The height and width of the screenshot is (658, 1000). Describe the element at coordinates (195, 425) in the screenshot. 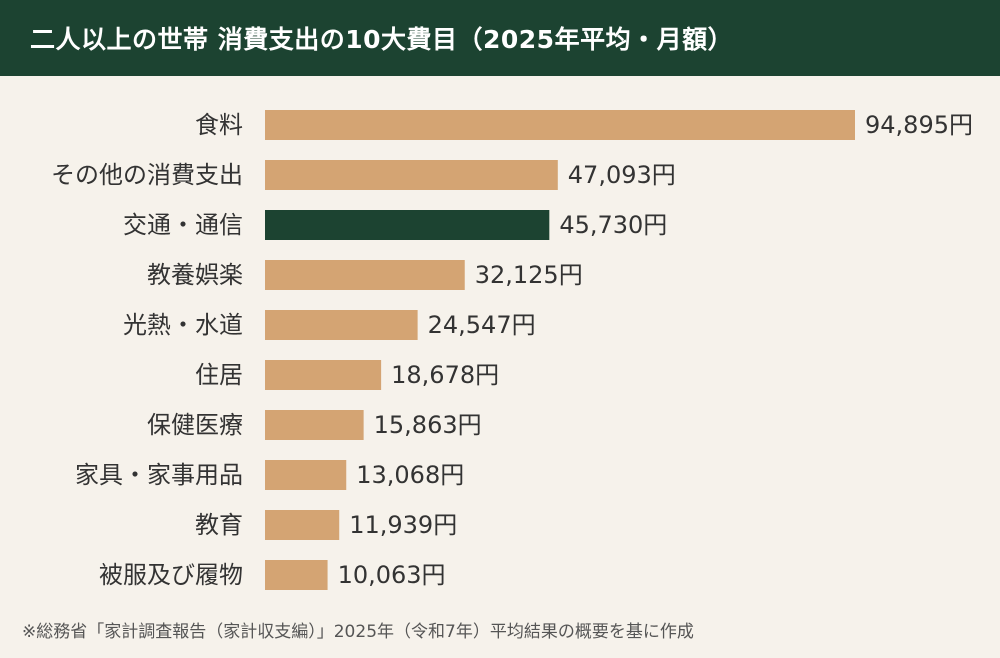

I see `category-label: 保健医療` at that location.